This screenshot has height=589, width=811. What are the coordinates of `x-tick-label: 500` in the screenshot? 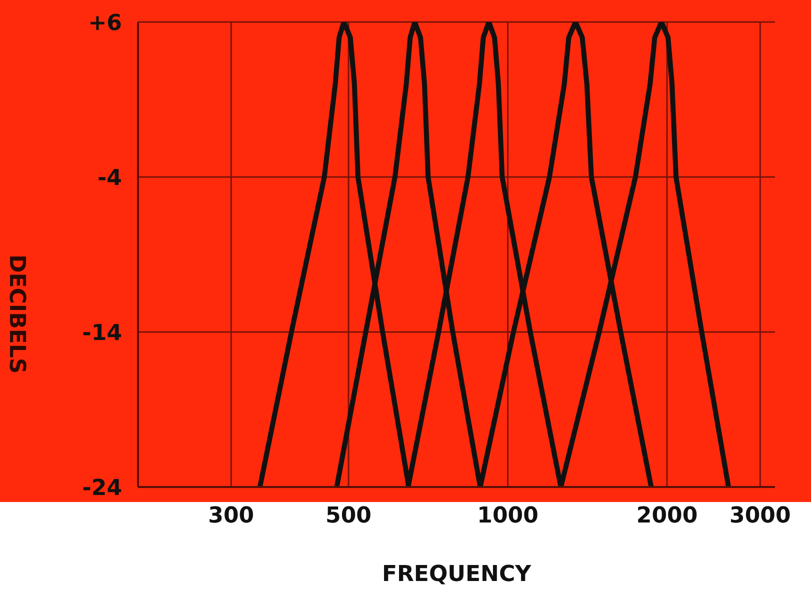 It's located at (349, 516).